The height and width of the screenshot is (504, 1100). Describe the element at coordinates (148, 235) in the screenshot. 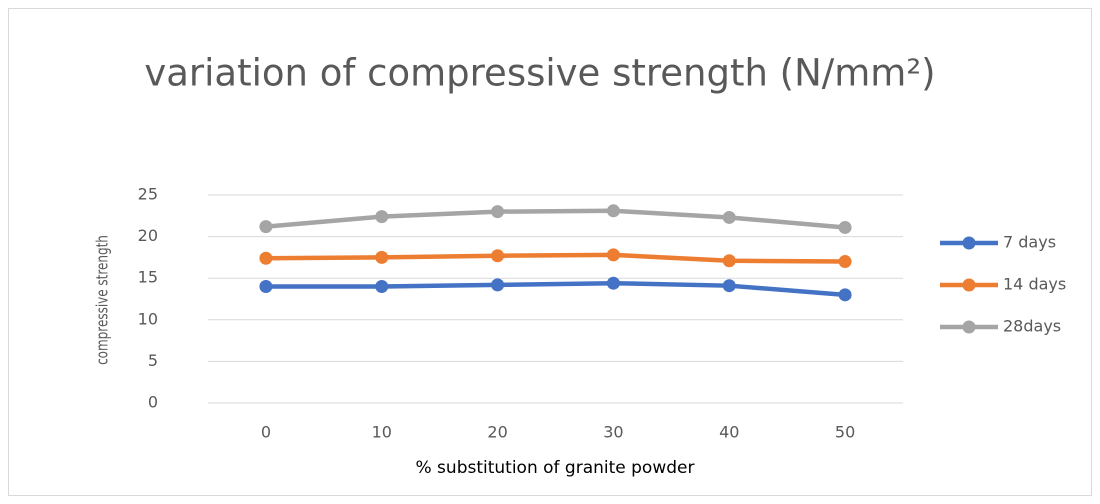

I see `y-tick-label: 20` at that location.